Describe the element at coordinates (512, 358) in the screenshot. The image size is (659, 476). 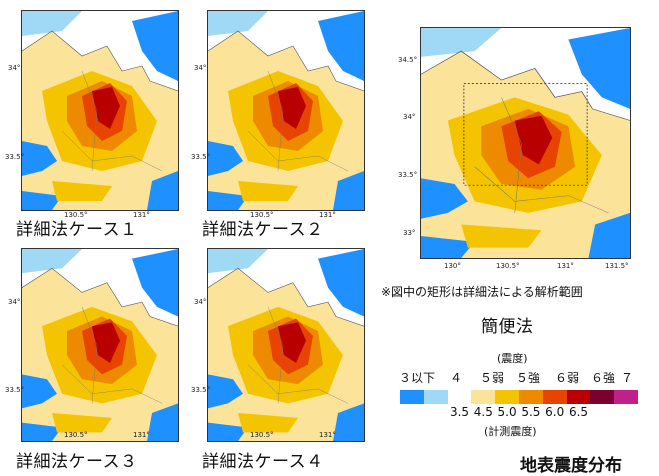
I see `legend-class-title: (震度)` at that location.